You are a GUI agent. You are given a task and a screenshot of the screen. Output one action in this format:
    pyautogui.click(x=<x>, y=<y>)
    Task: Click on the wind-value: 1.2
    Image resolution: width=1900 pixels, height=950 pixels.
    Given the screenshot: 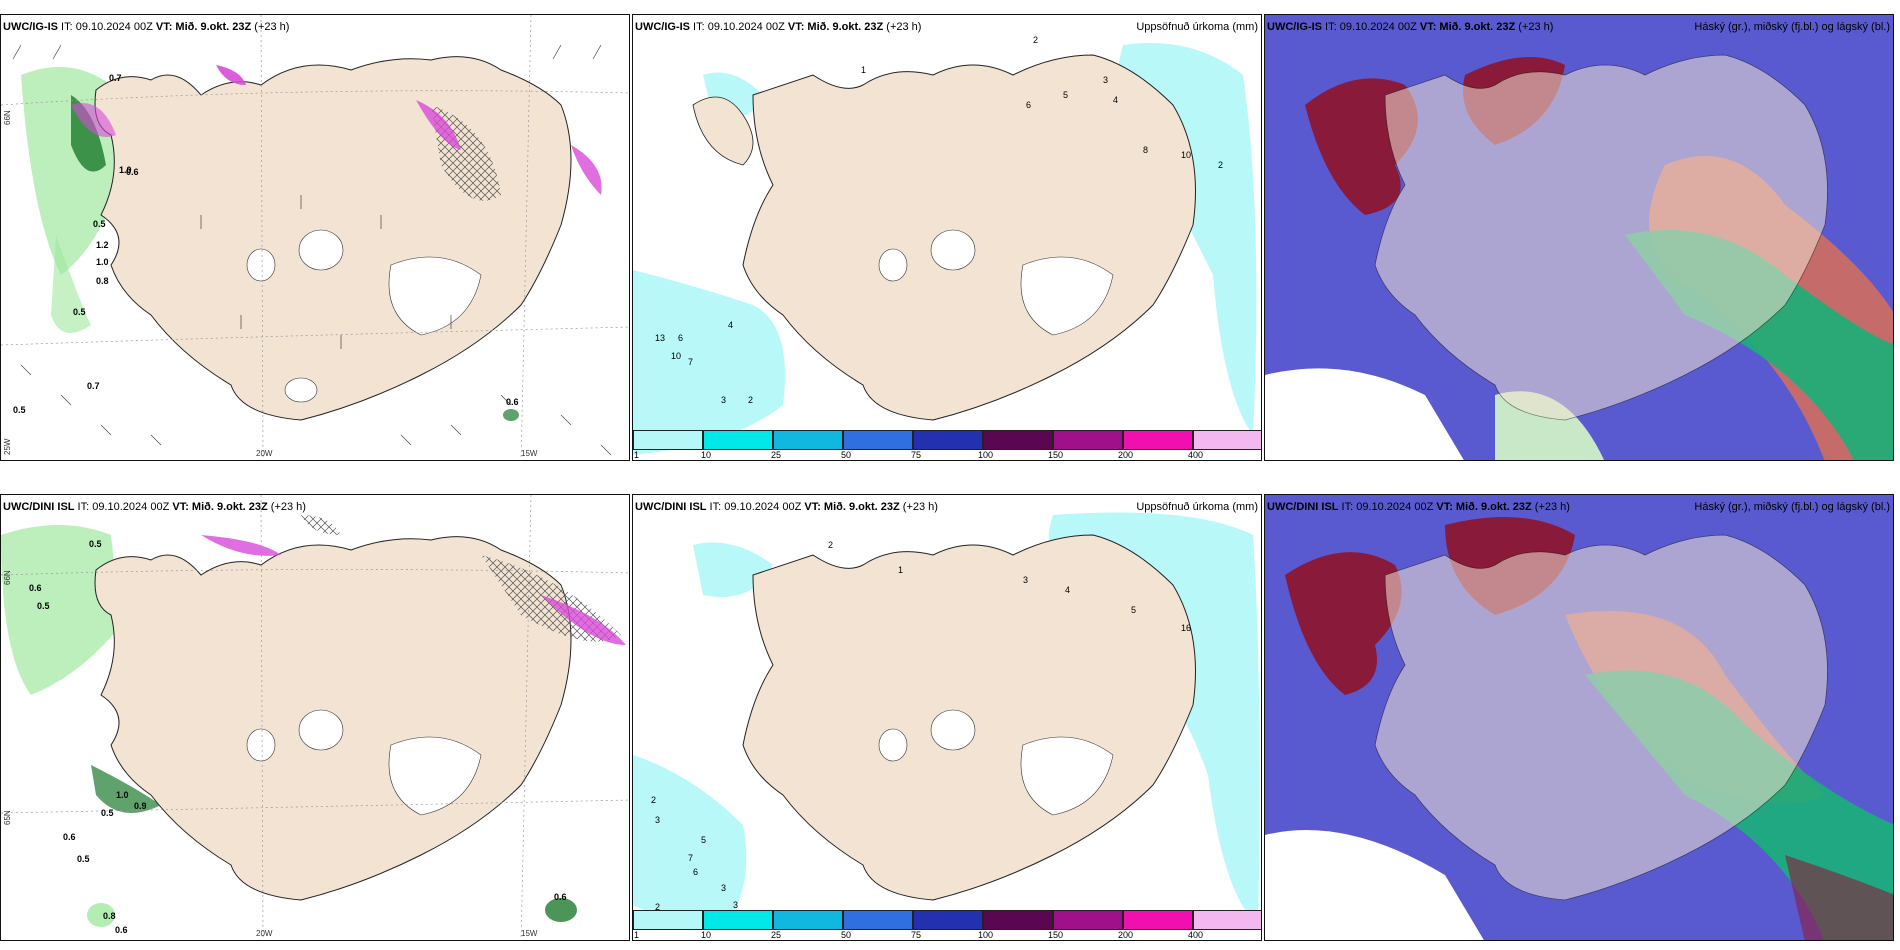 What is the action you would take?
    pyautogui.click(x=102, y=245)
    